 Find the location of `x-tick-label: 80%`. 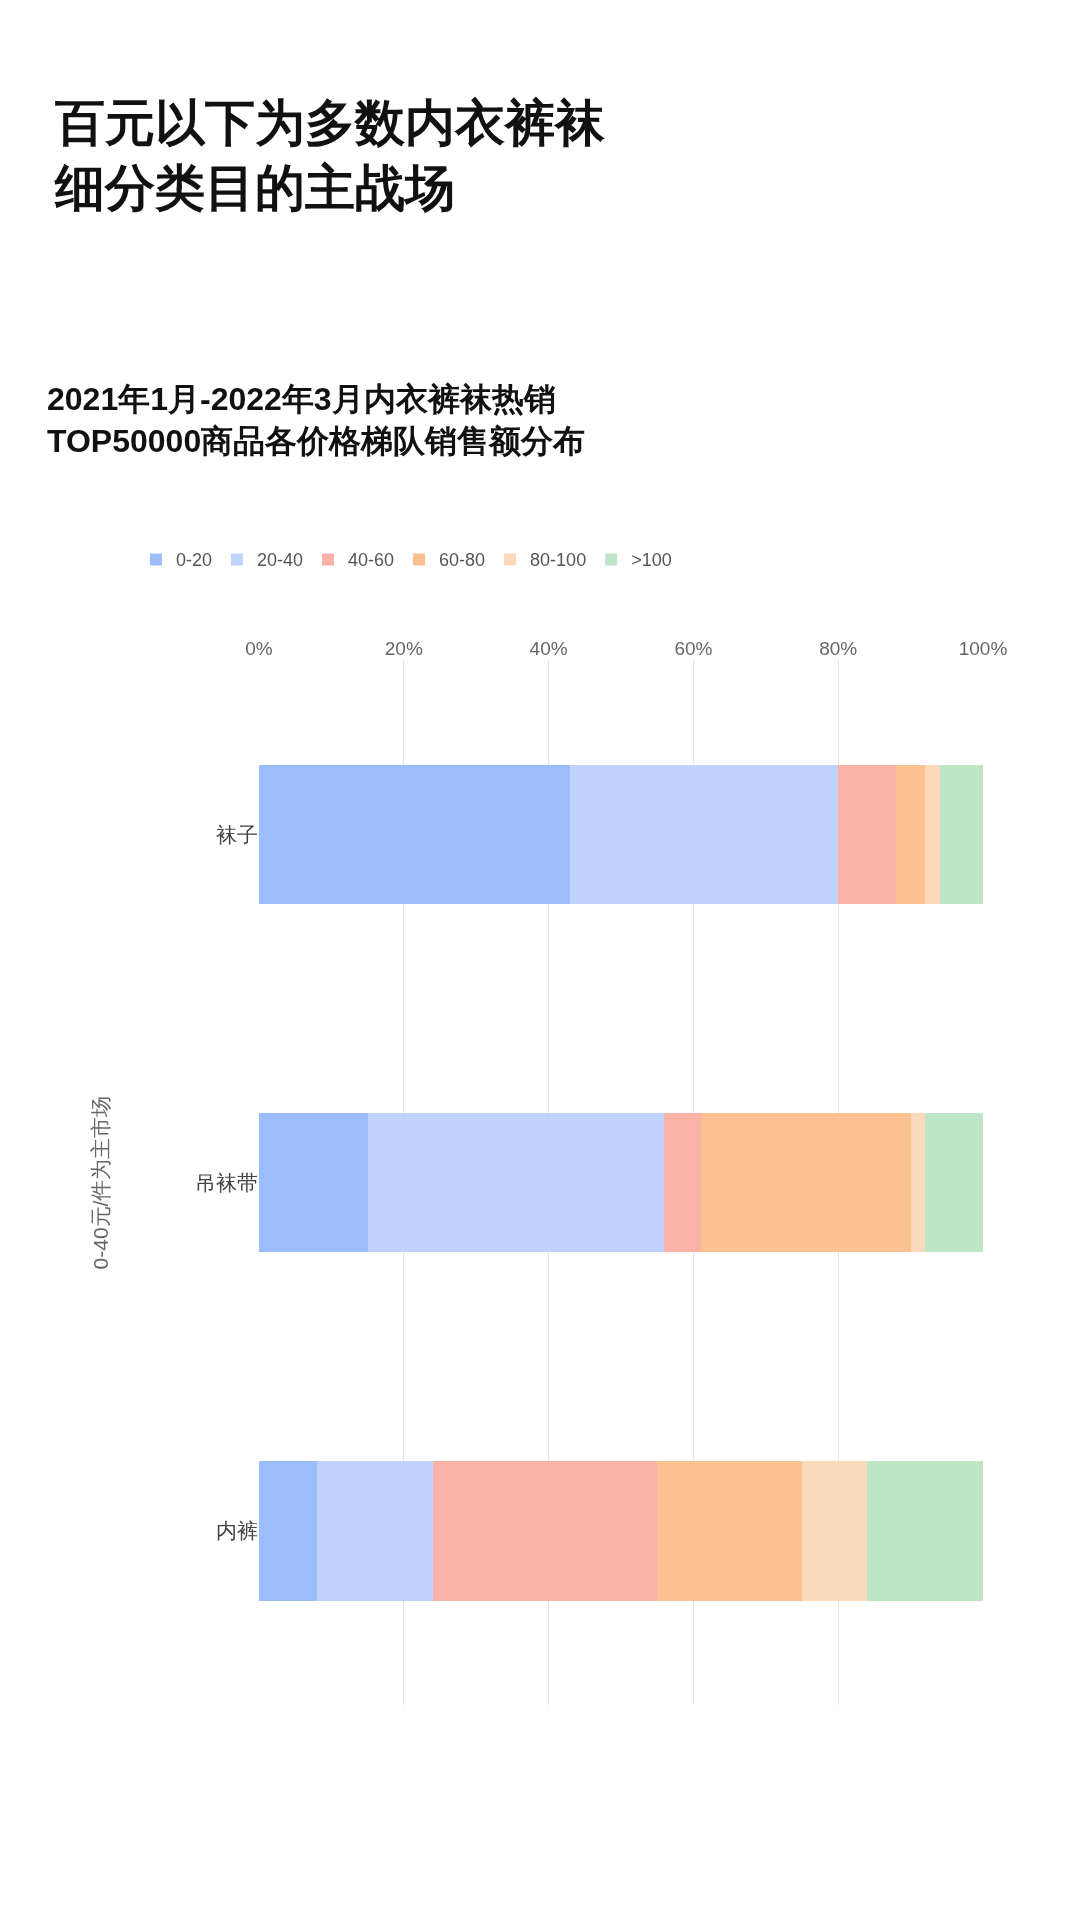

x-tick-label: 80% is located at coordinates (838, 649).